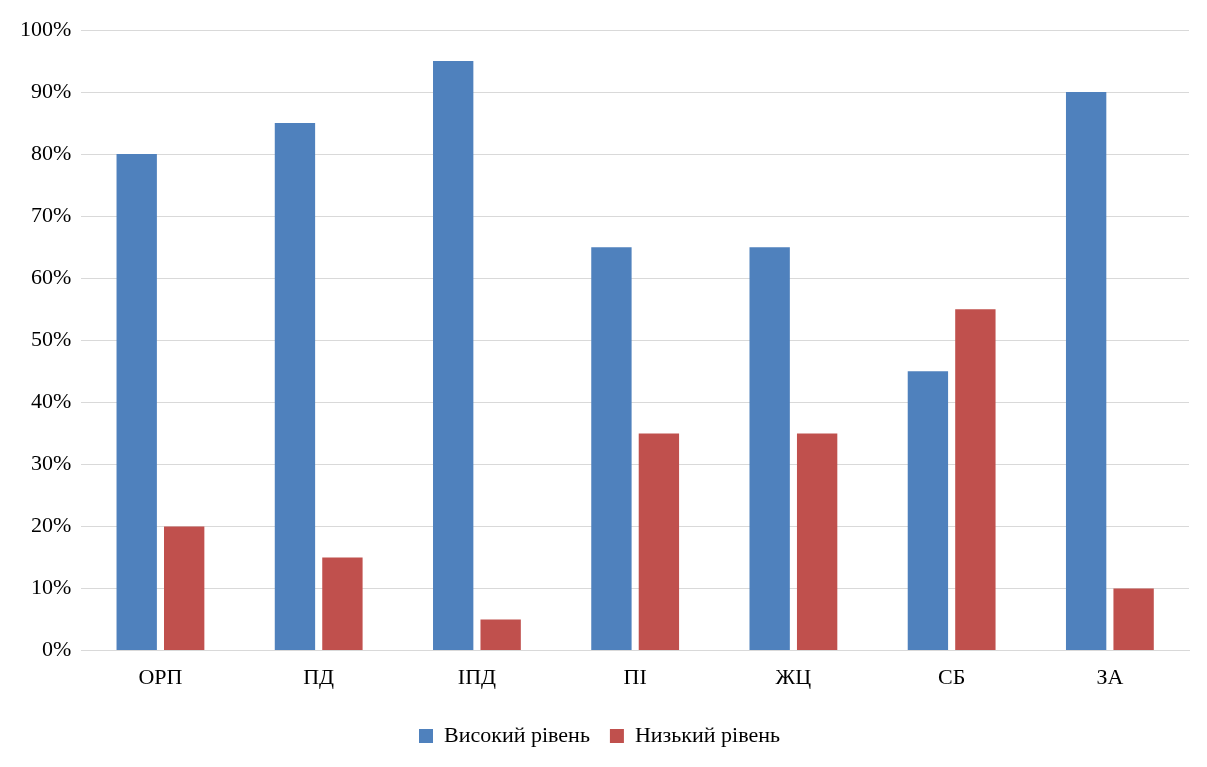 Image resolution: width=1207 pixels, height=767 pixels. I want to click on y-tick-label: 90%, so click(51, 90).